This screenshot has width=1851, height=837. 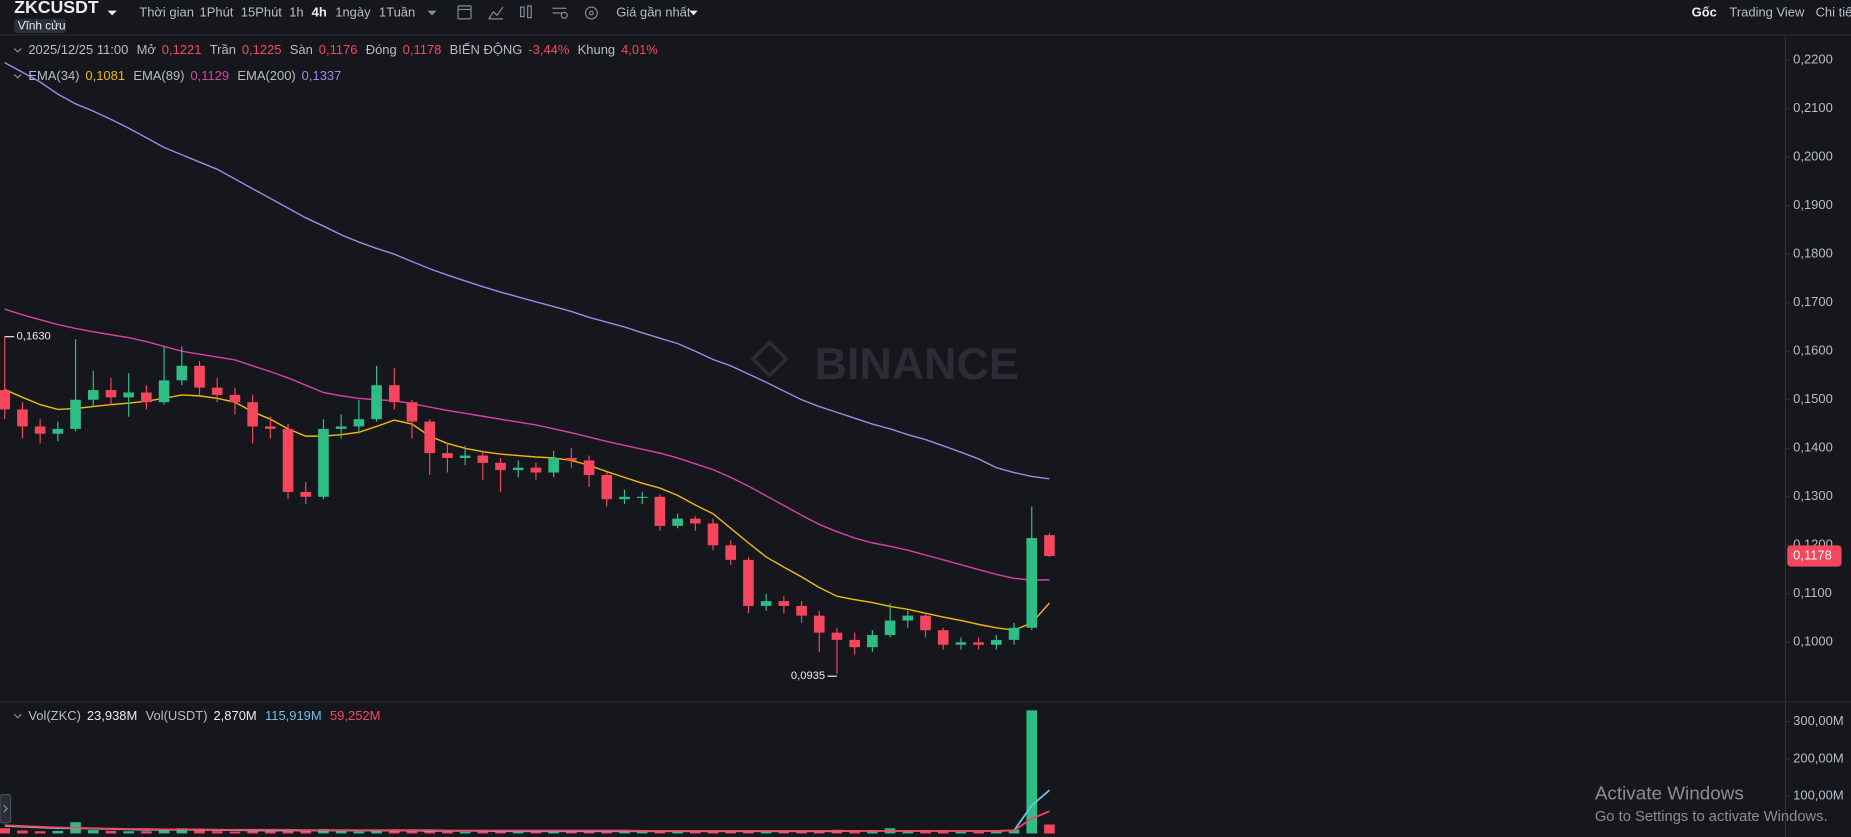 I want to click on interval: 15Phút, so click(x=261, y=11).